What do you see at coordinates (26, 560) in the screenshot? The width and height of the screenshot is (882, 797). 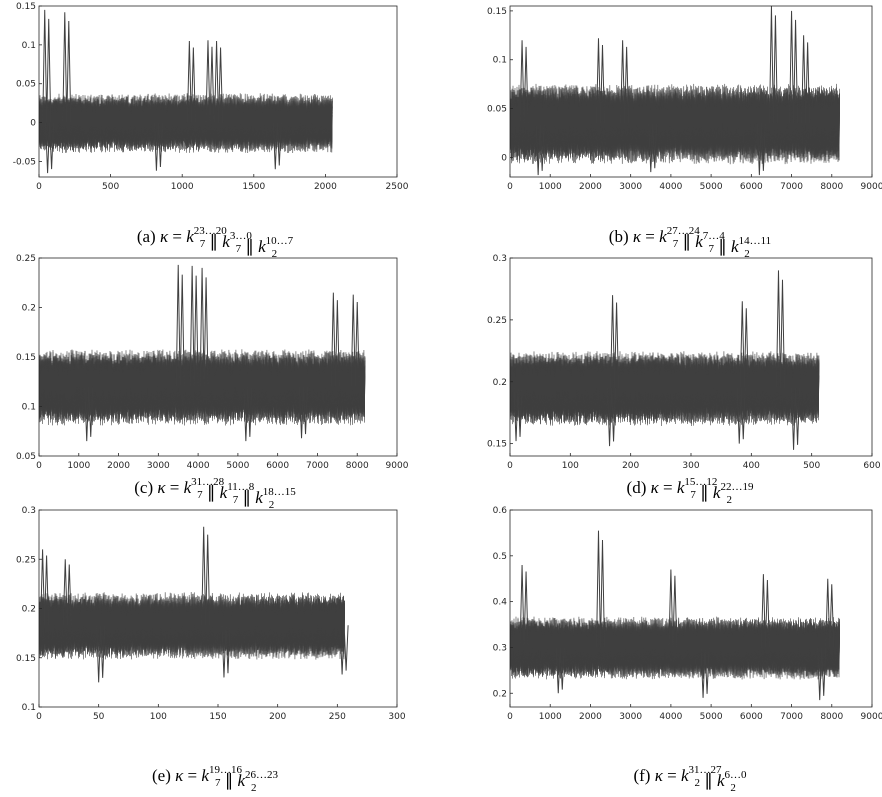 I see `y-tick-label: 0.25` at bounding box center [26, 560].